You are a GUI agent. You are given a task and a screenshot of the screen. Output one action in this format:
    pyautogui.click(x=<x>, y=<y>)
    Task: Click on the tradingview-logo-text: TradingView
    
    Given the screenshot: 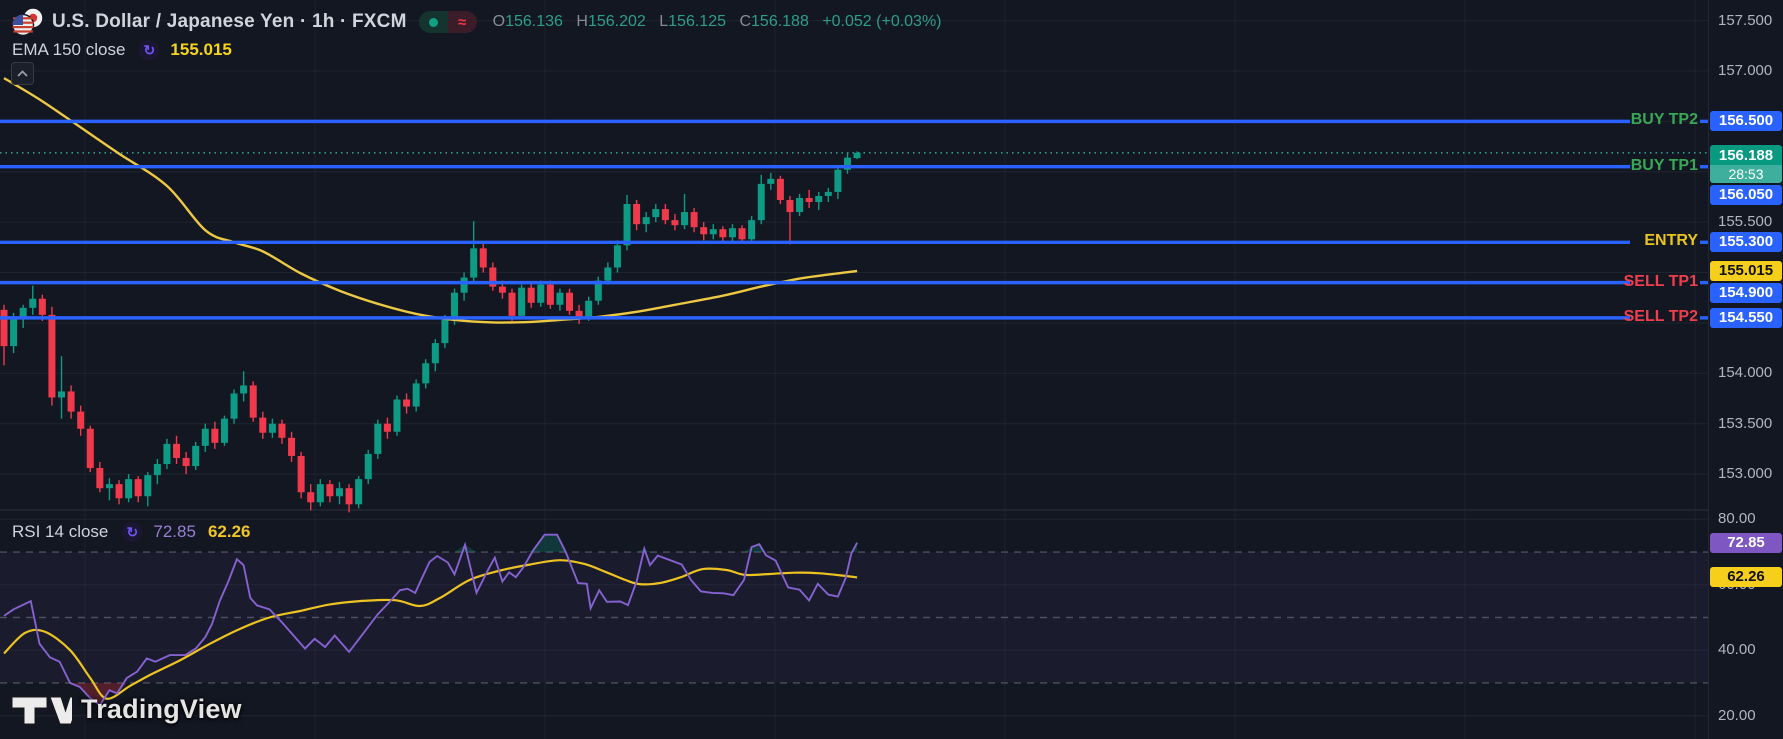 What is the action you would take?
    pyautogui.click(x=161, y=708)
    